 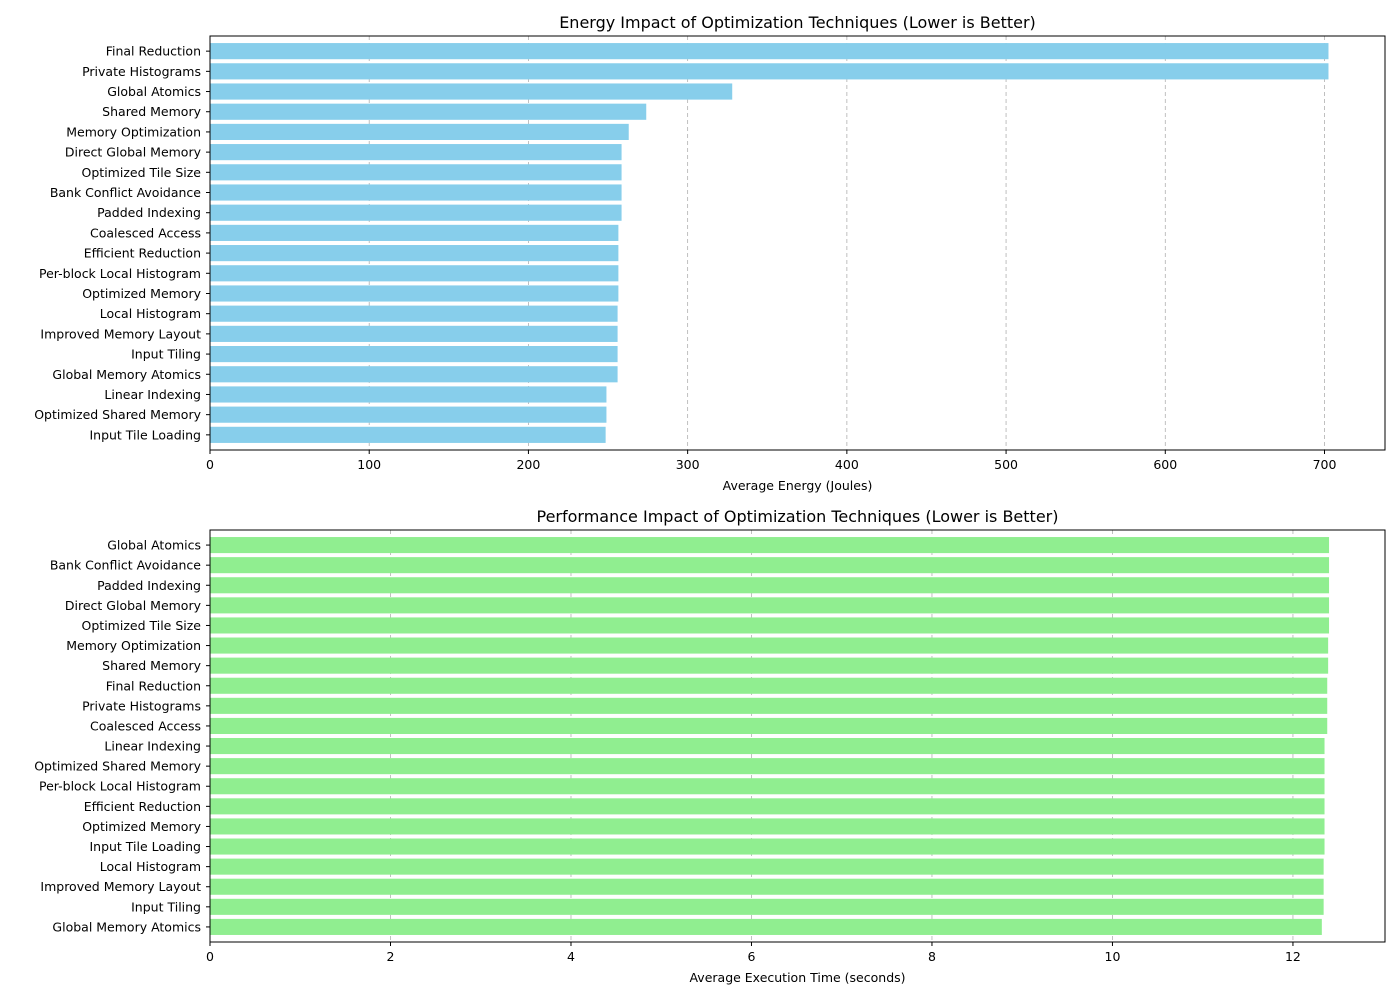 What do you see at coordinates (1113, 956) in the screenshot?
I see `x-tick-label: 10` at bounding box center [1113, 956].